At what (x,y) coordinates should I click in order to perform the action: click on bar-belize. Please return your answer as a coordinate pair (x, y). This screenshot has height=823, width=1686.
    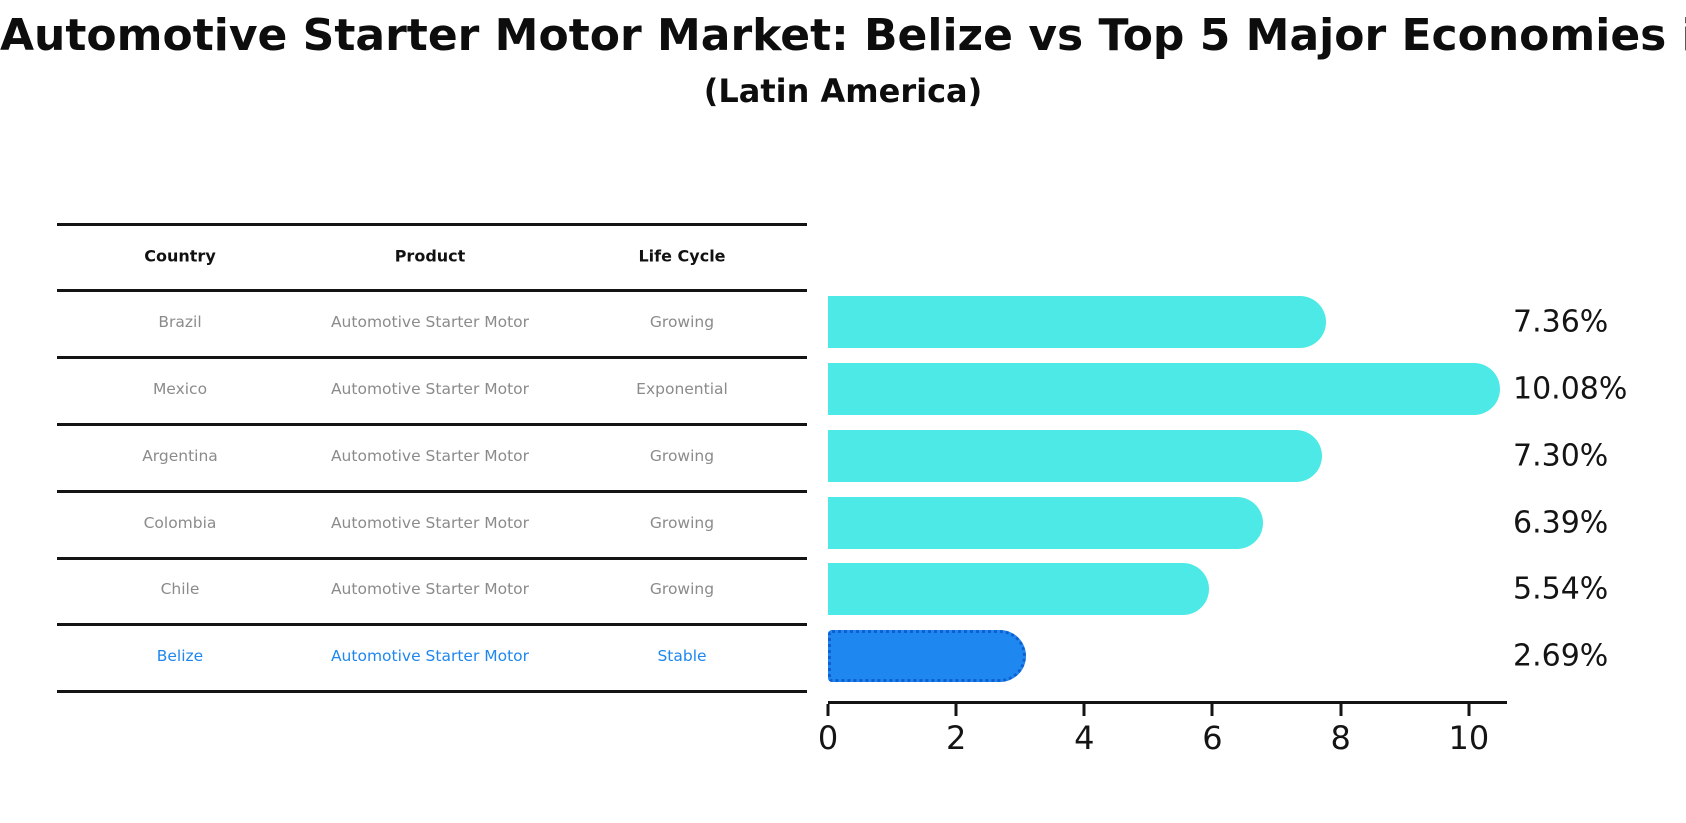
    Looking at the image, I should click on (927, 656).